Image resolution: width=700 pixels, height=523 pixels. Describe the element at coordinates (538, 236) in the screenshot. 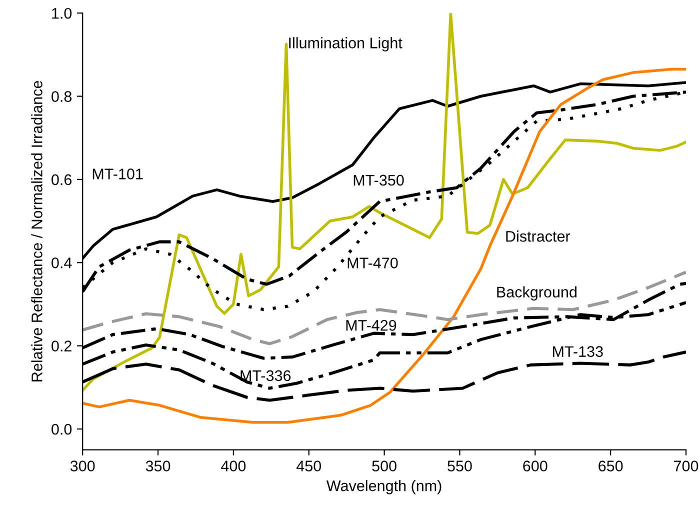

I see `series-label: Distracter` at that location.